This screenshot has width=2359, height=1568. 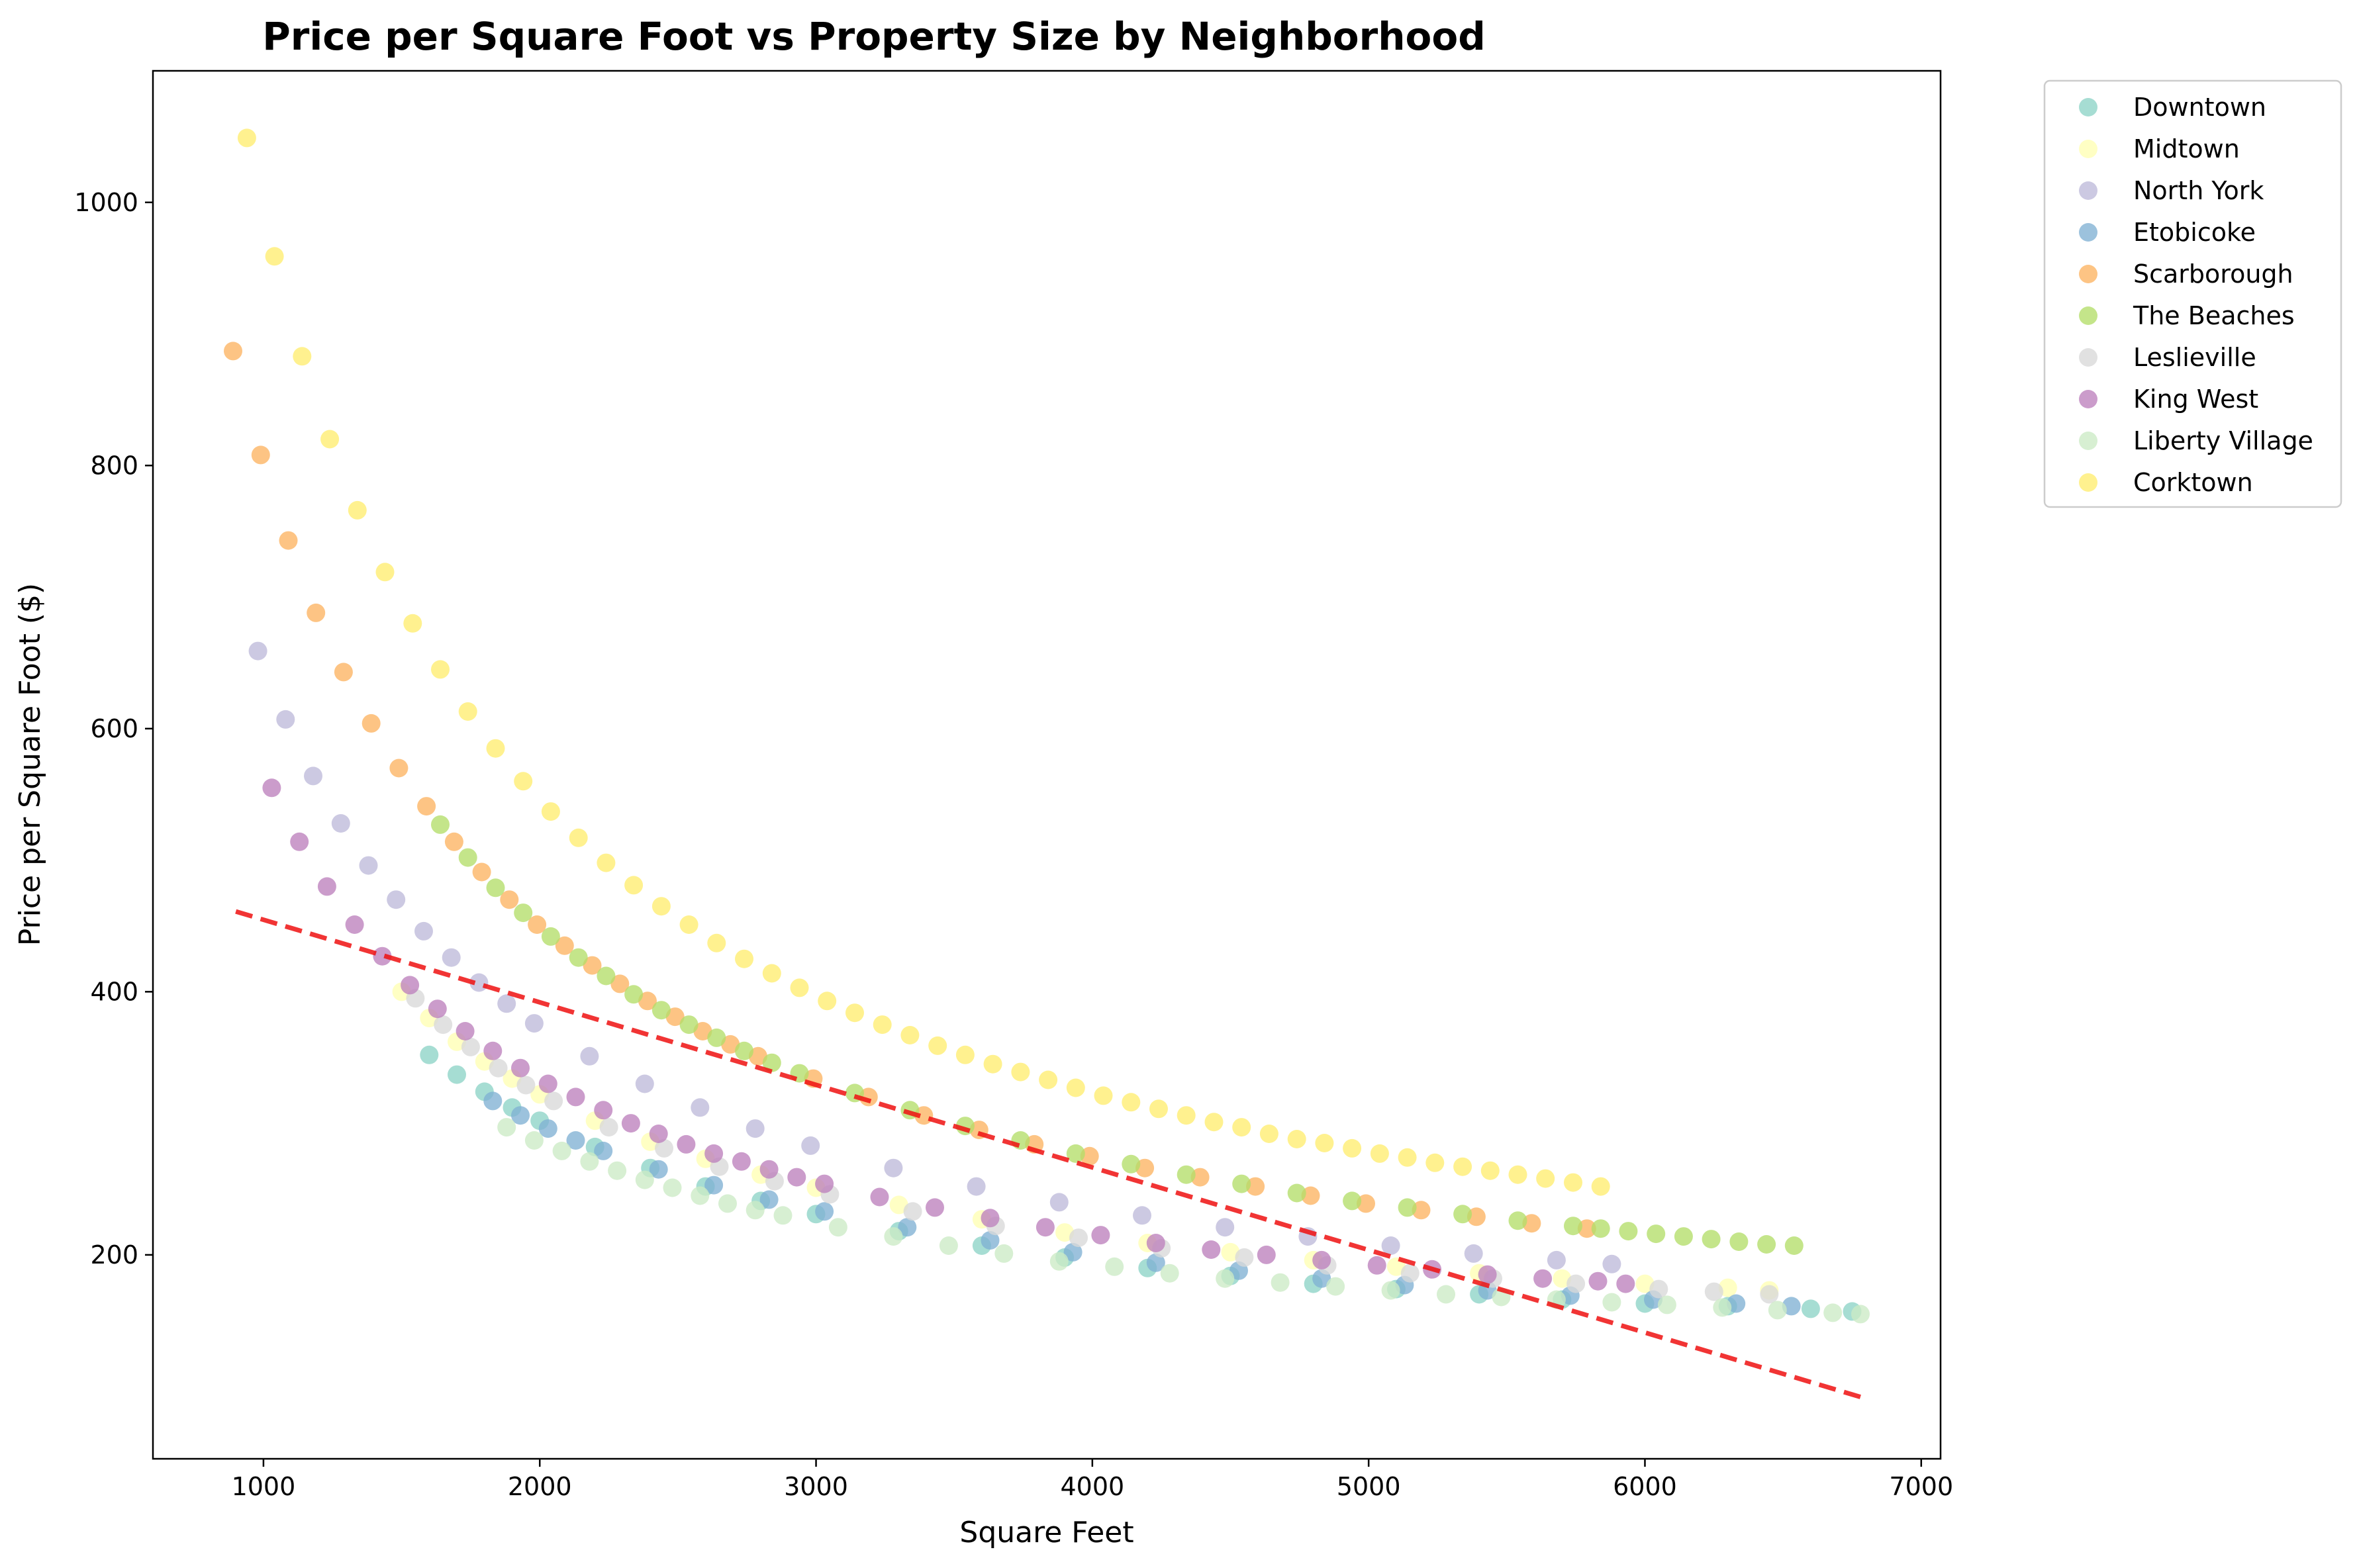 What do you see at coordinates (1046, 1533) in the screenshot?
I see `x-axis-label: Square Feet` at bounding box center [1046, 1533].